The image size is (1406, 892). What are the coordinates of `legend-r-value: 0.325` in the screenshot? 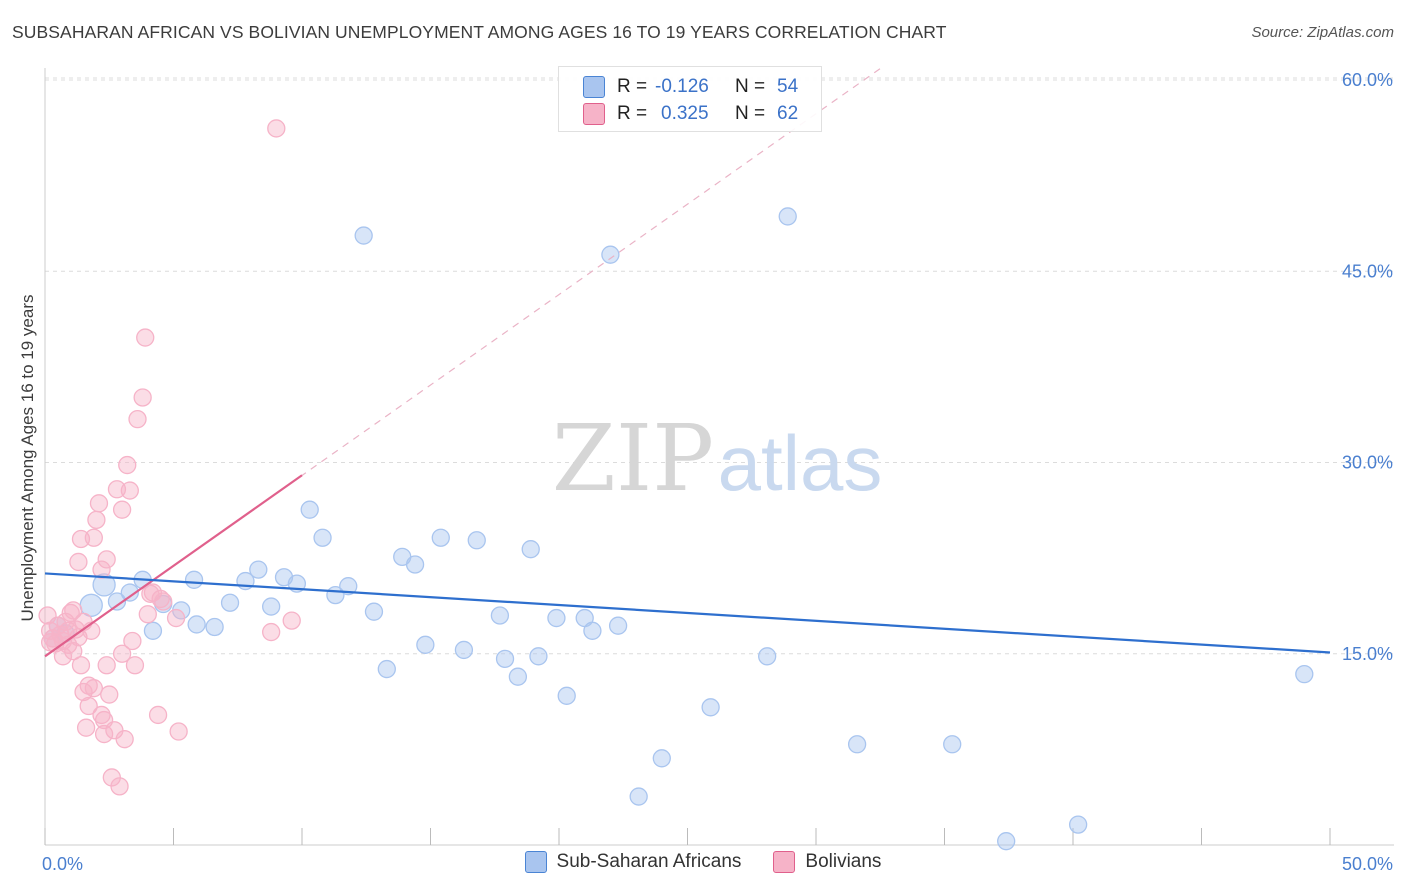 It's located at (685, 113).